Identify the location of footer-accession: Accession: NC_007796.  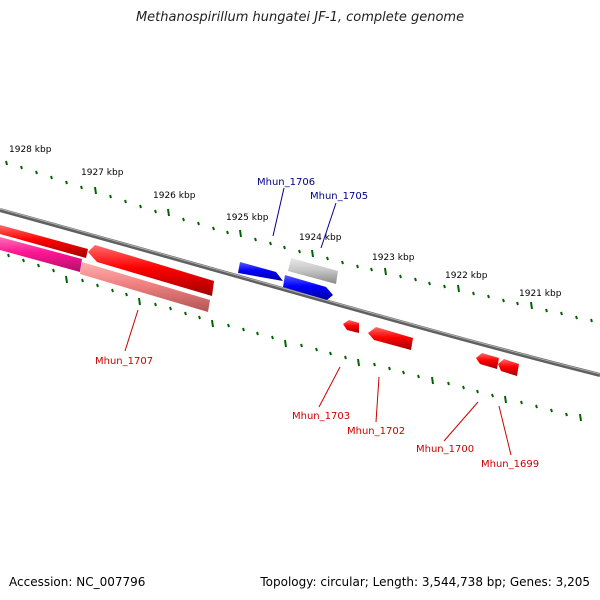
(77, 582).